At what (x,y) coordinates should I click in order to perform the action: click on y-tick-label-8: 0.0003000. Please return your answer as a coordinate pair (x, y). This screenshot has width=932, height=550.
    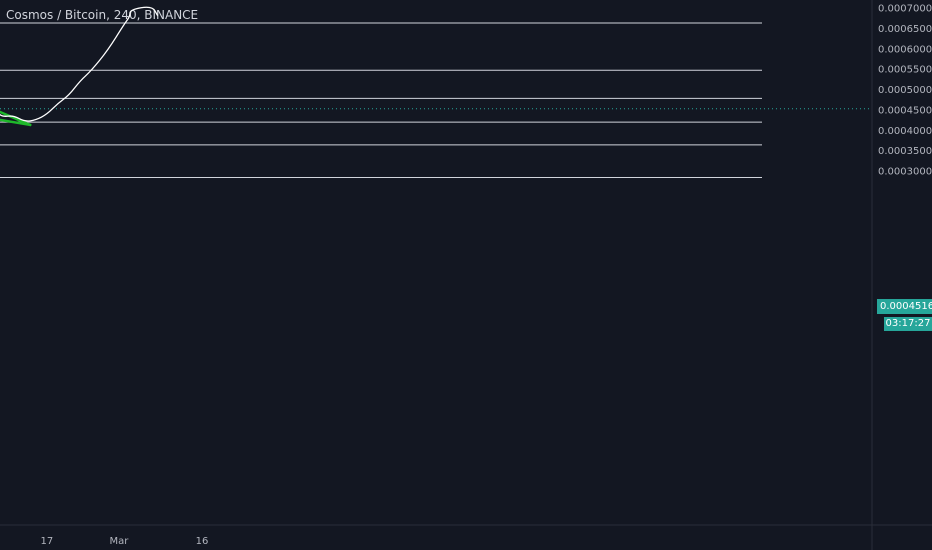
    Looking at the image, I should click on (905, 172).